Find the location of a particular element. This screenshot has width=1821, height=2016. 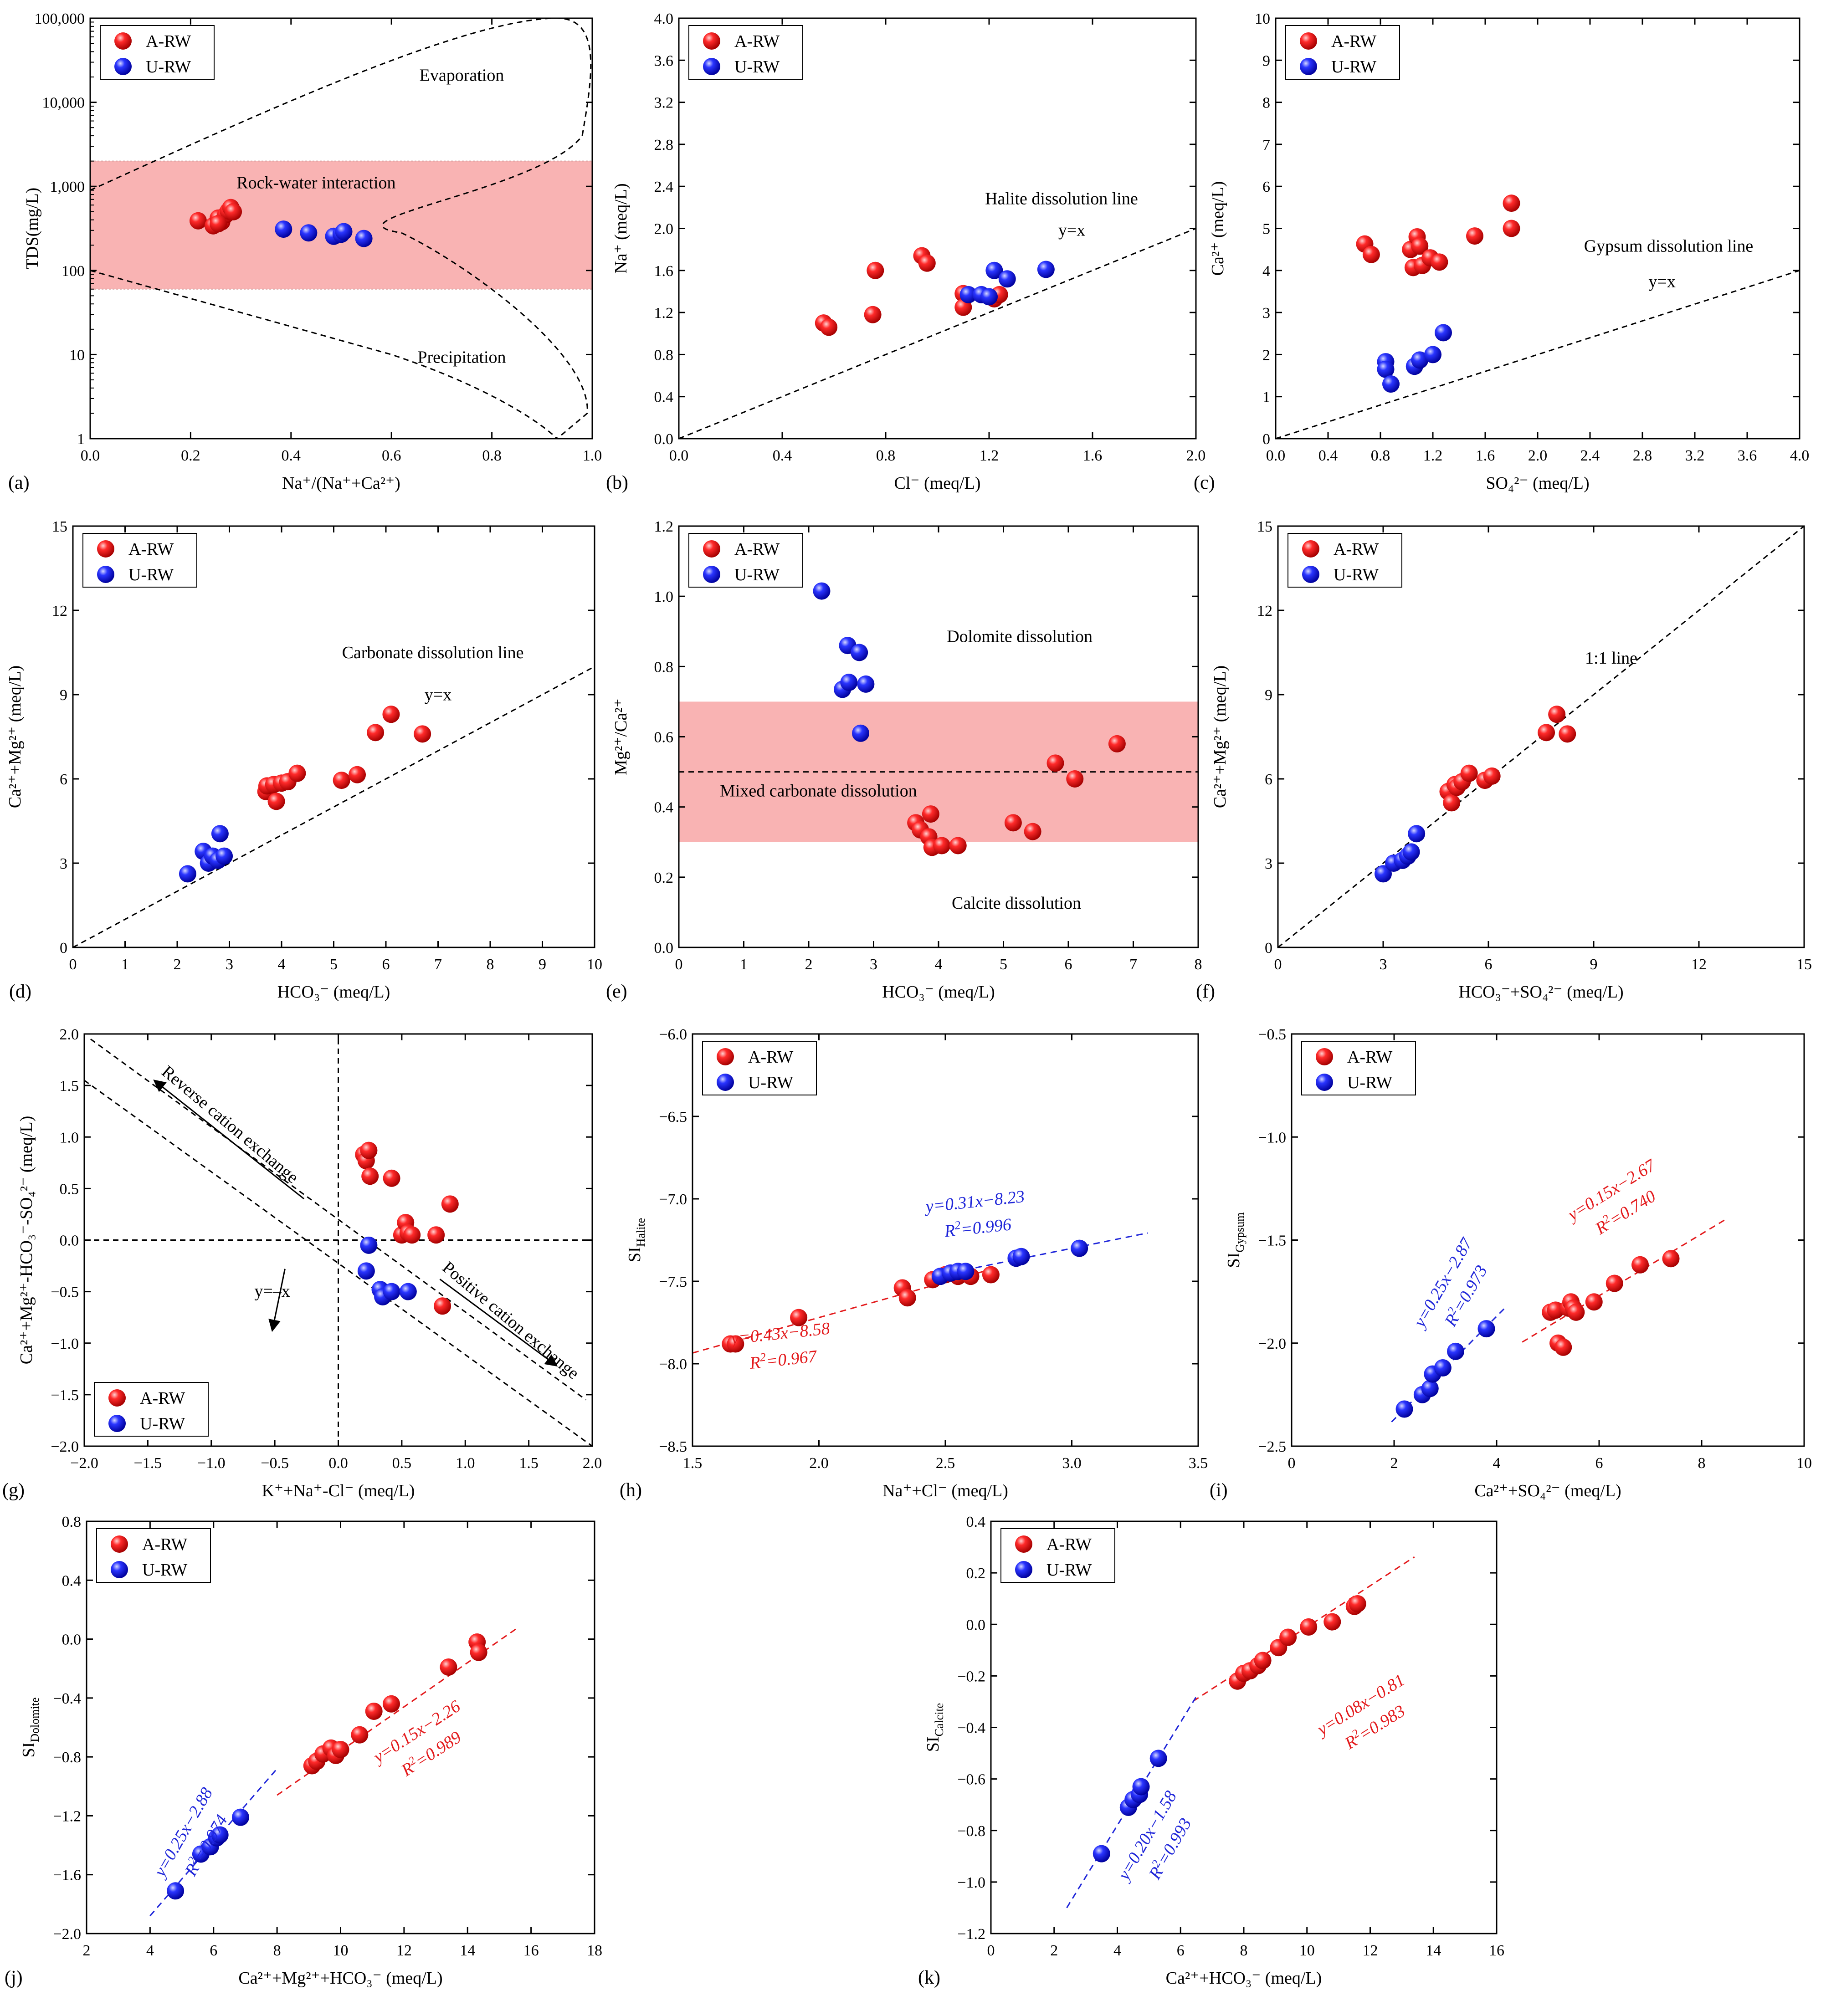

y-tick-label: 10,000 is located at coordinates (63, 103).